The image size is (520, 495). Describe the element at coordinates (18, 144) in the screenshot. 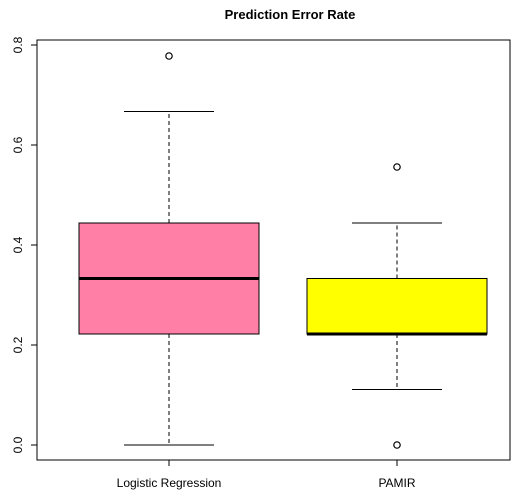

I see `y-tick-label: 0.6` at that location.